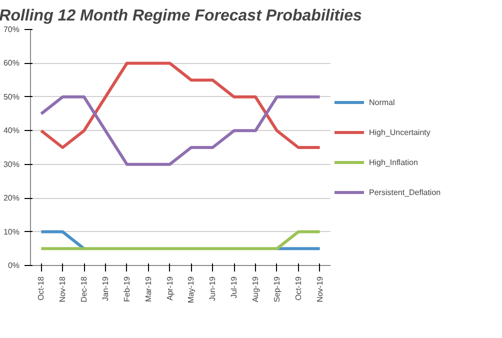 This screenshot has height=338, width=502. Describe the element at coordinates (127, 289) in the screenshot. I see `x-tick-label: Feb-19` at that location.